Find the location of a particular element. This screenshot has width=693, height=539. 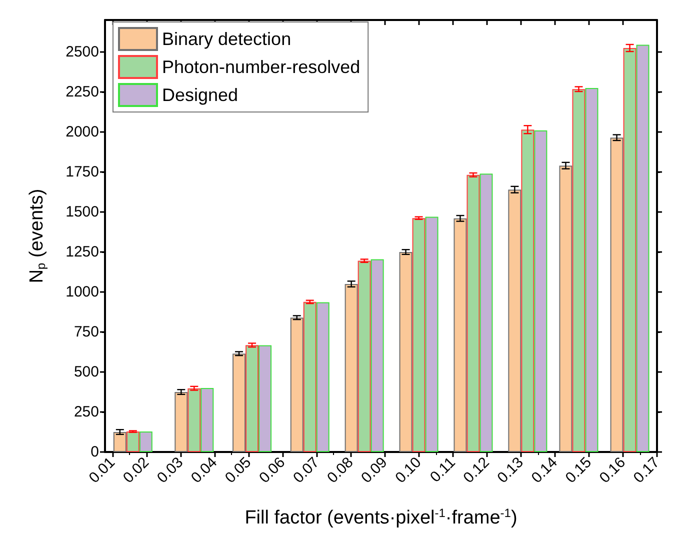

y-tick-label: 1250 is located at coordinates (82, 252).